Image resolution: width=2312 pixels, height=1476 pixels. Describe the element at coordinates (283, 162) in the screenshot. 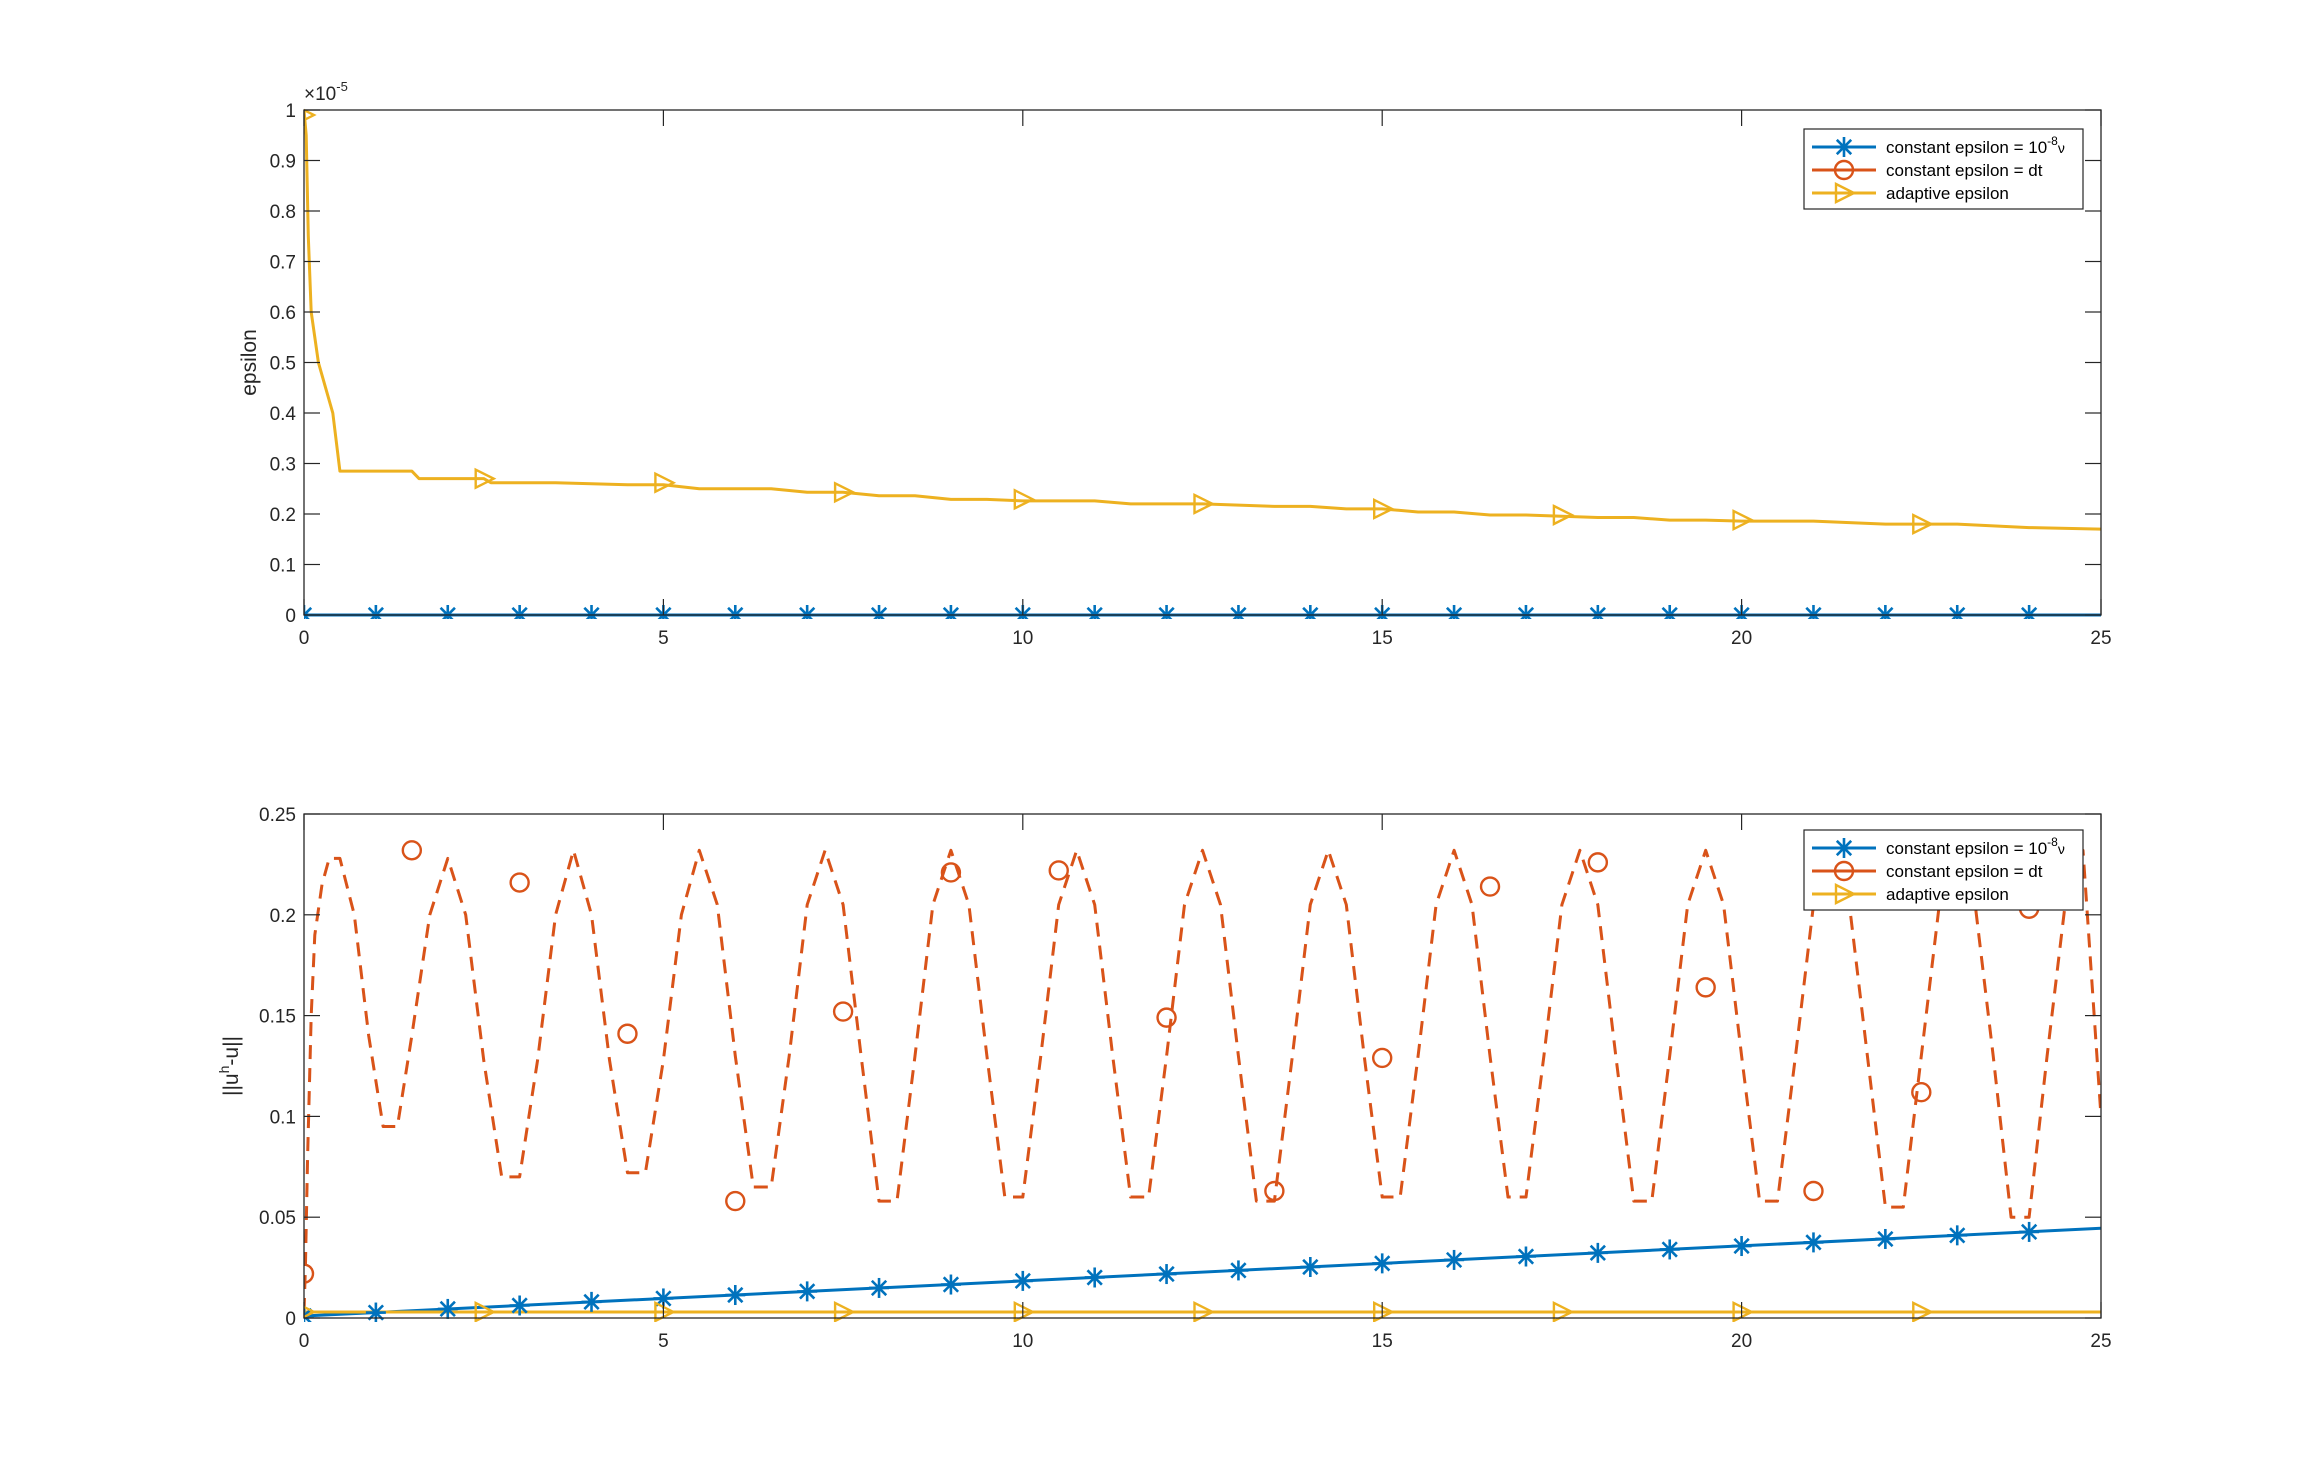

I see `y-tick-label: 0.9` at that location.